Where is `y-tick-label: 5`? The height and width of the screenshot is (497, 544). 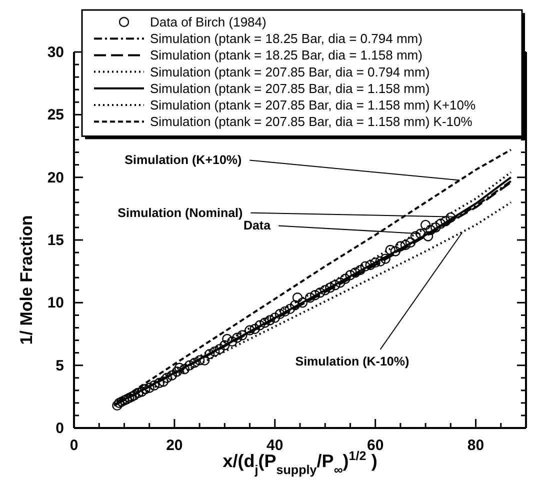
y-tick-label: 5 is located at coordinates (60, 365).